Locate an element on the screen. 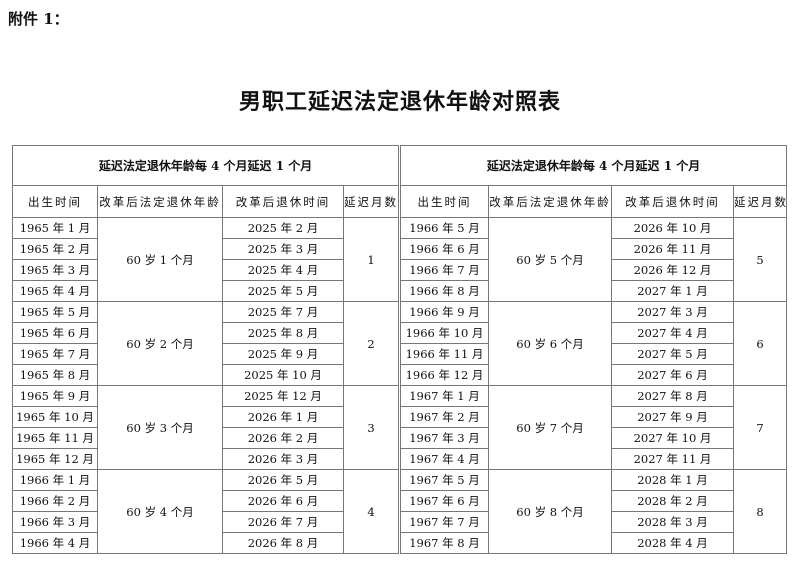 This screenshot has width=800, height=565. table-row: 1965 年 8 月 2025 年 10 月 is located at coordinates (205, 375).